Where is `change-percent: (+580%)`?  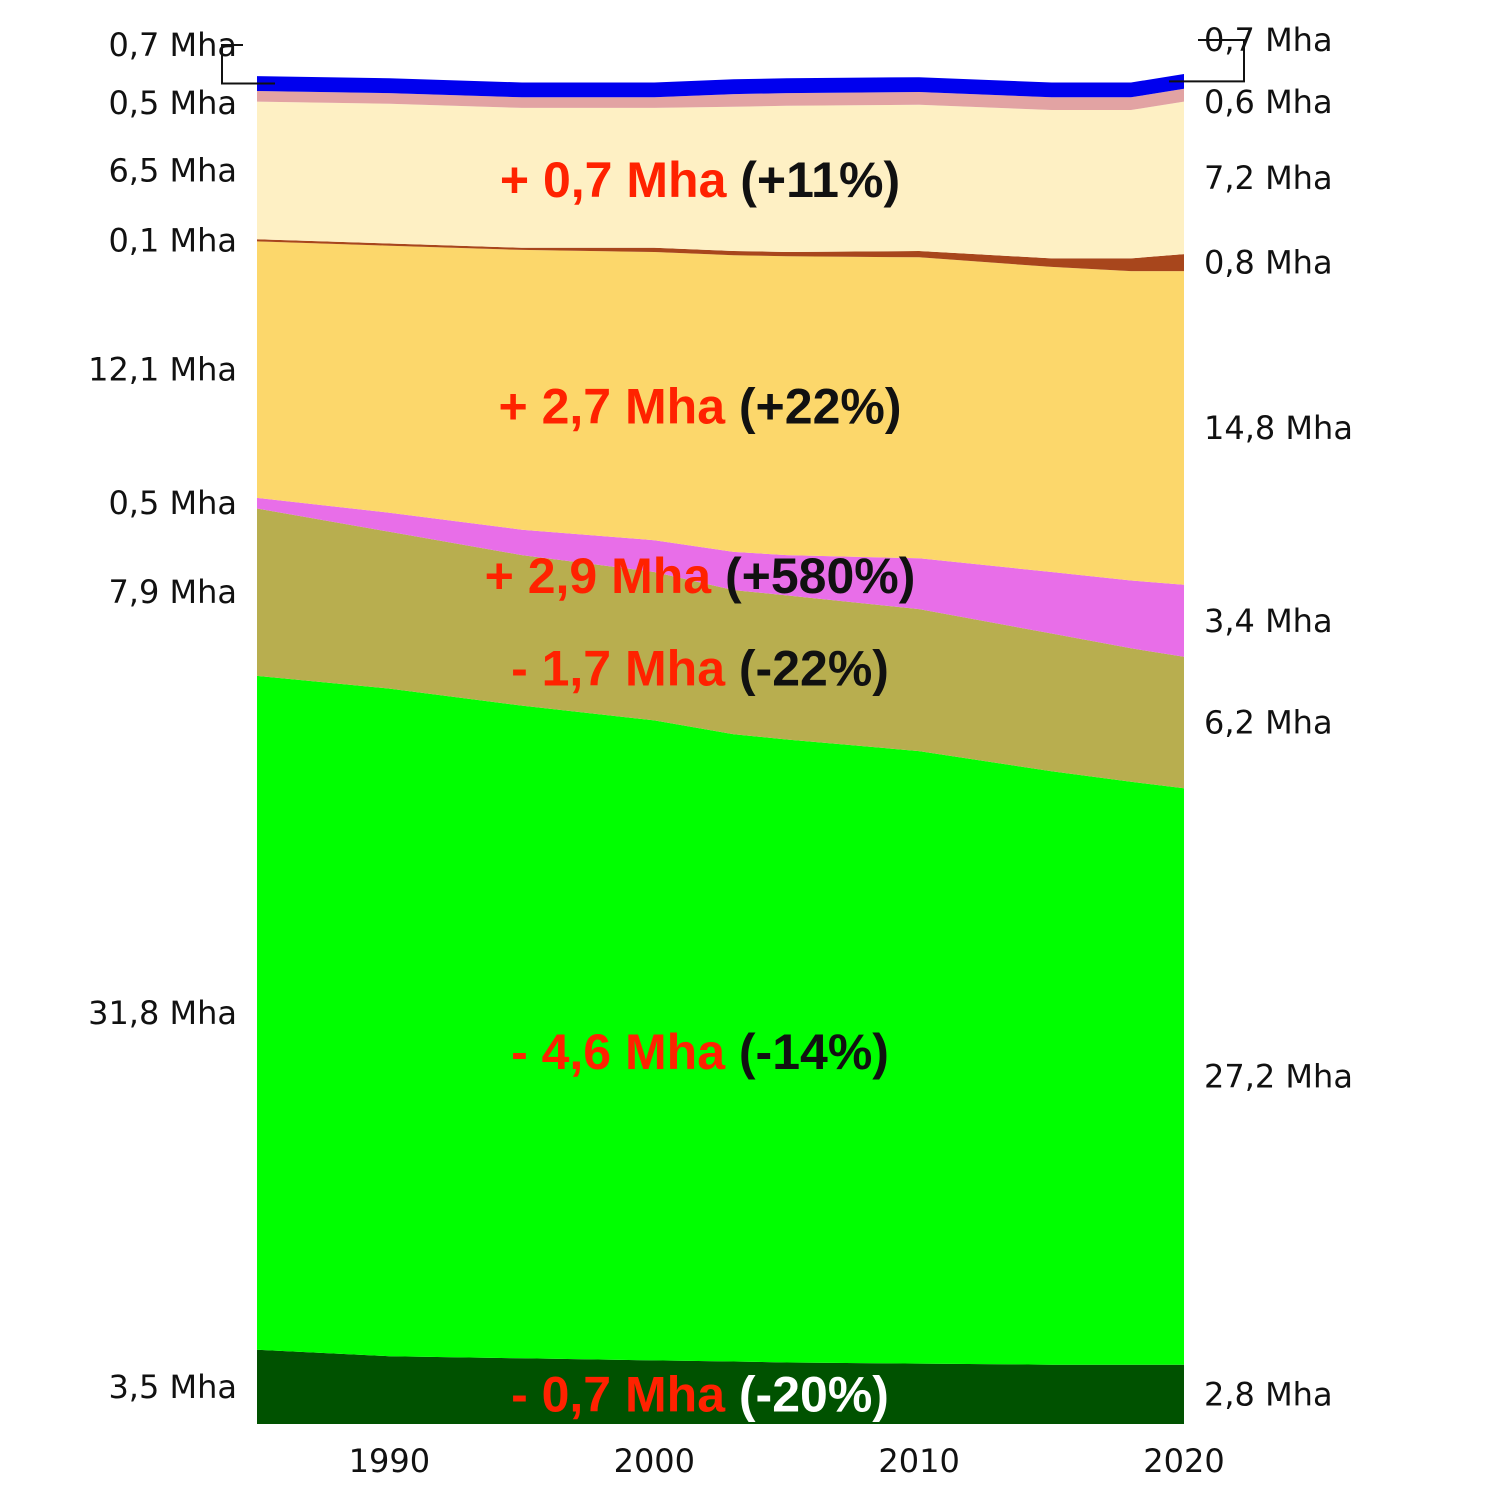 change-percent: (+580%) is located at coordinates (820, 576).